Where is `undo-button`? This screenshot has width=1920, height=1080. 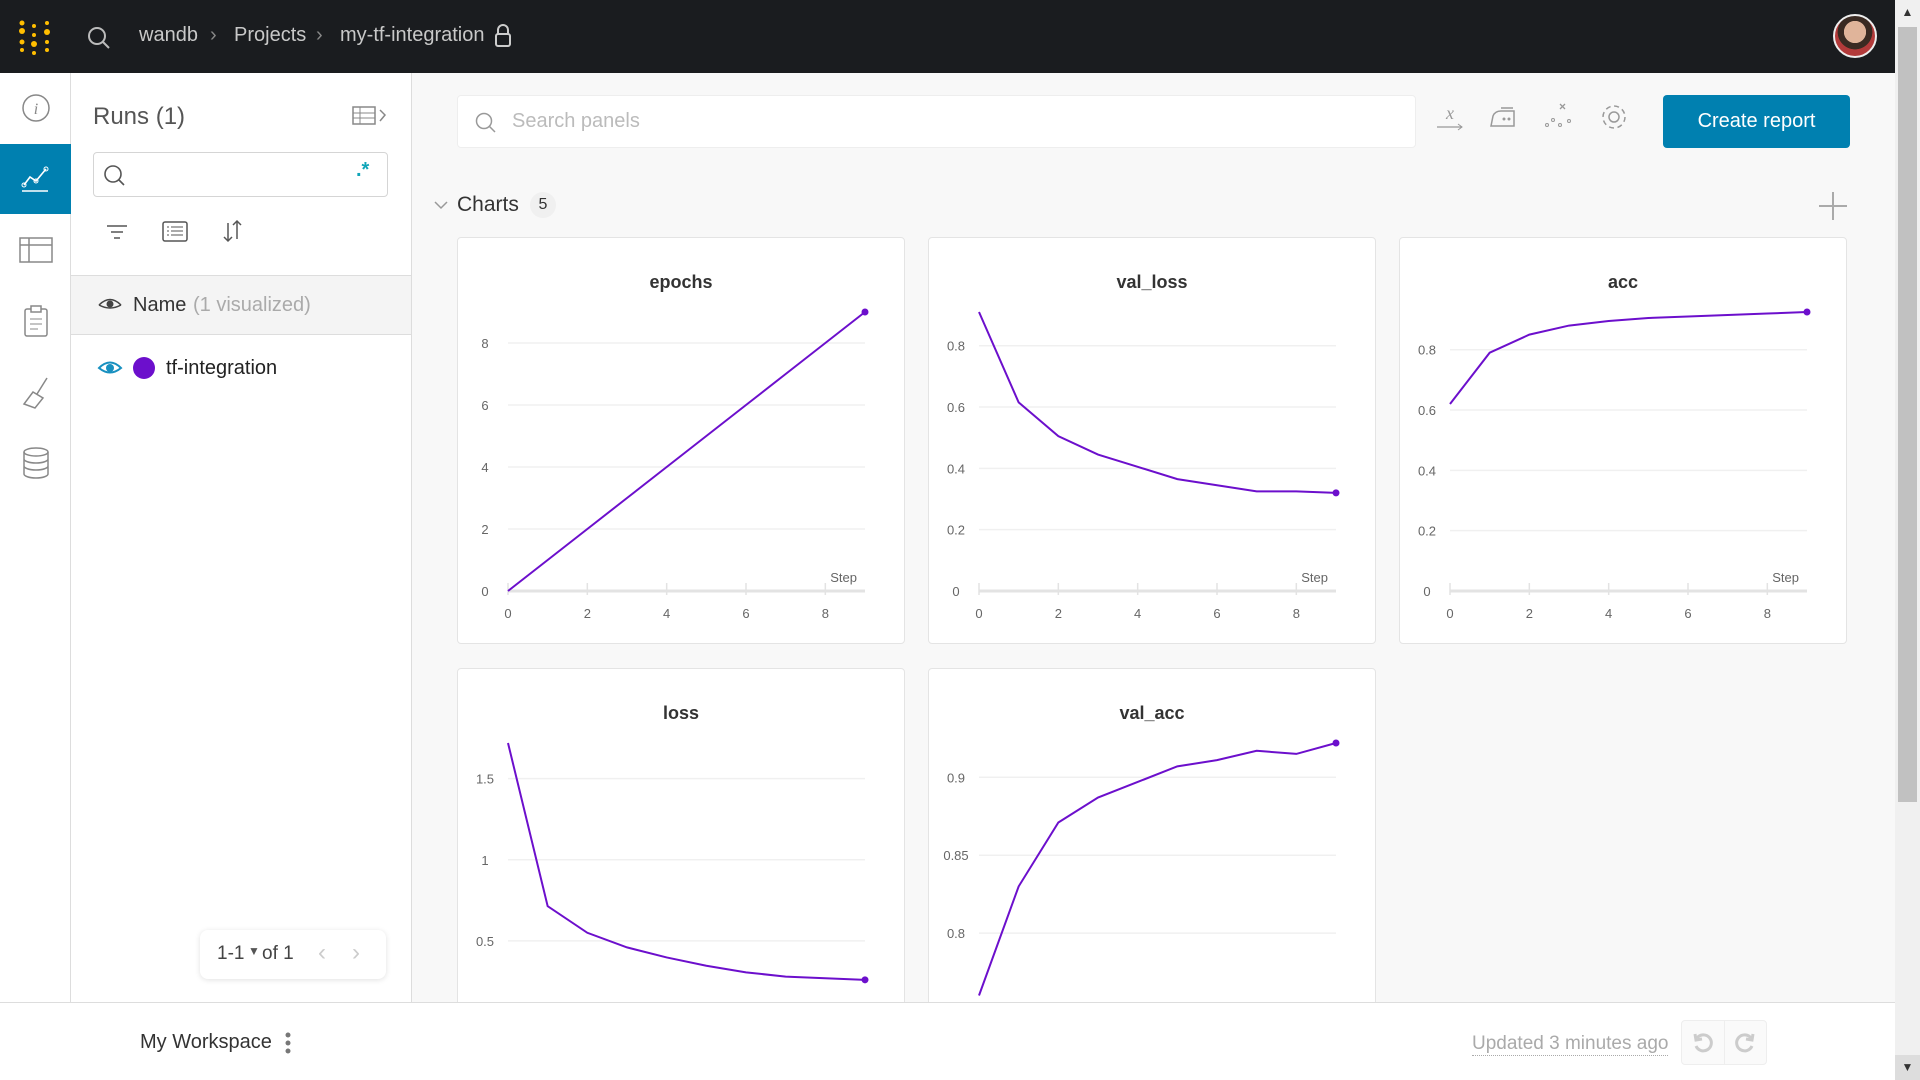
undo-button is located at coordinates (1703, 1042).